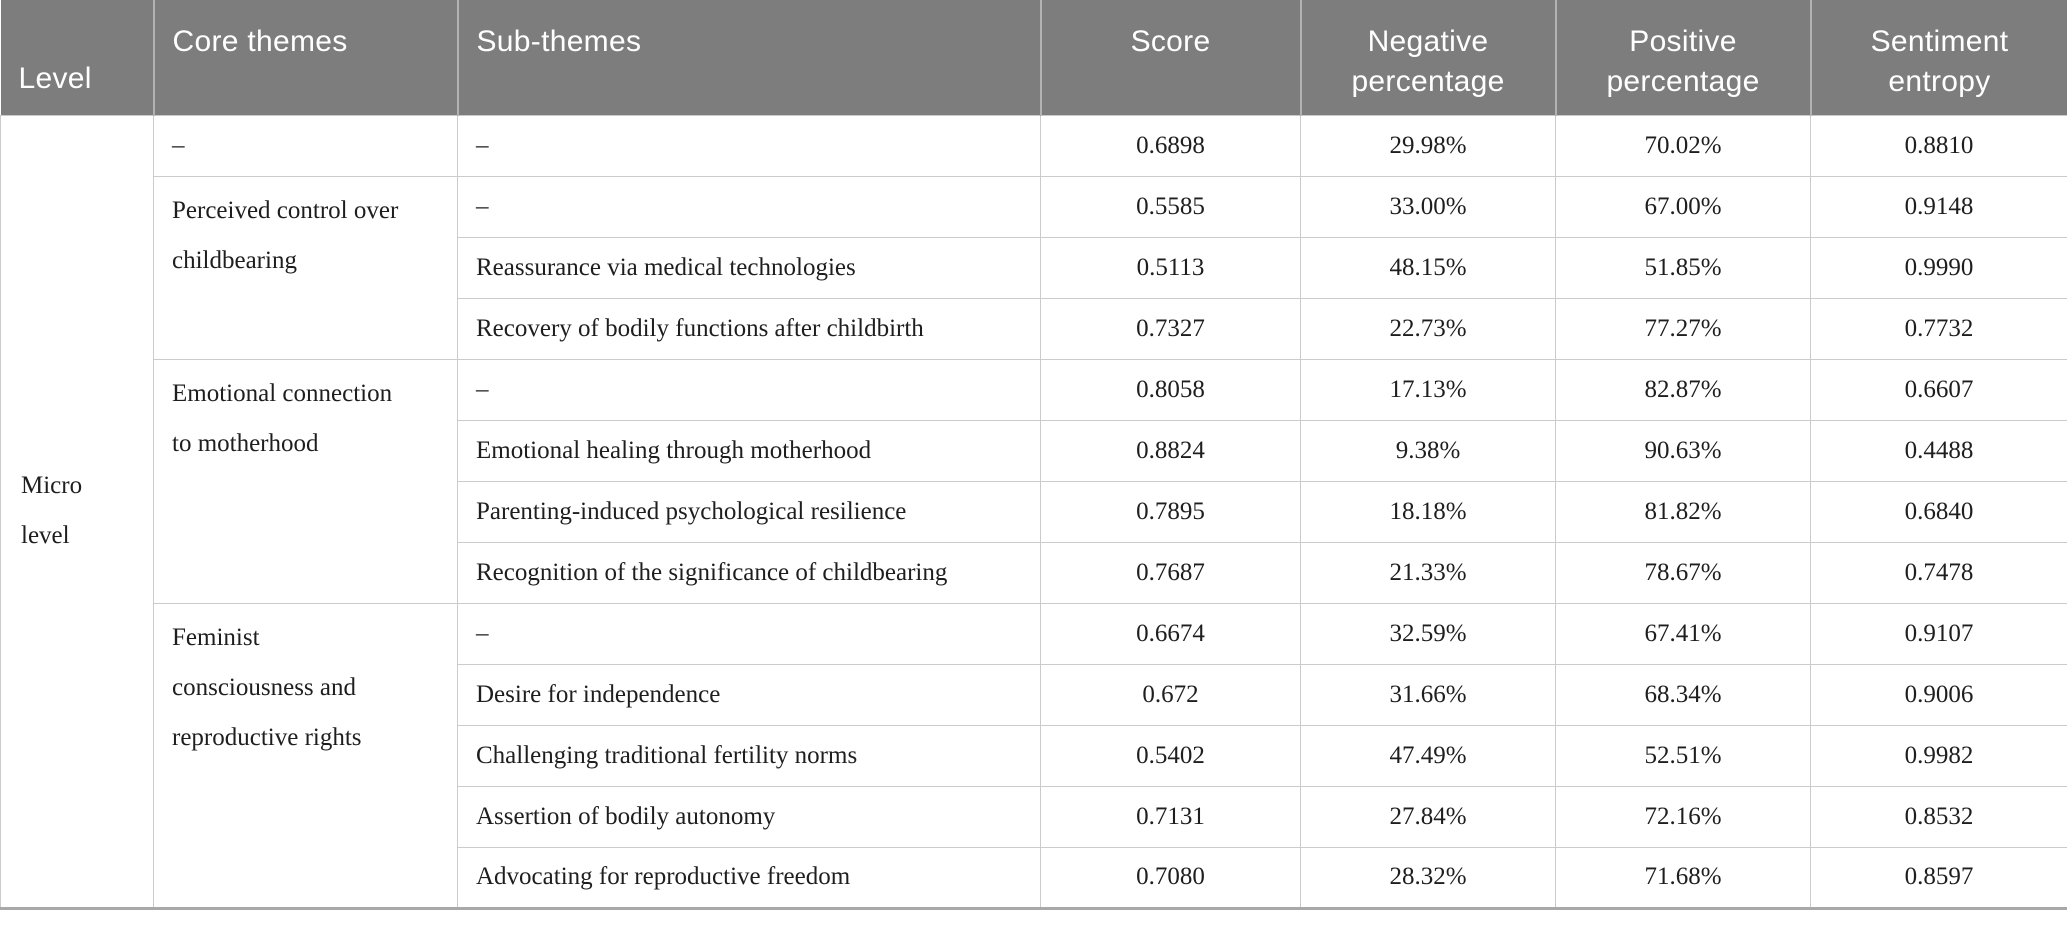  I want to click on score-cell: 0.7131, so click(1170, 816).